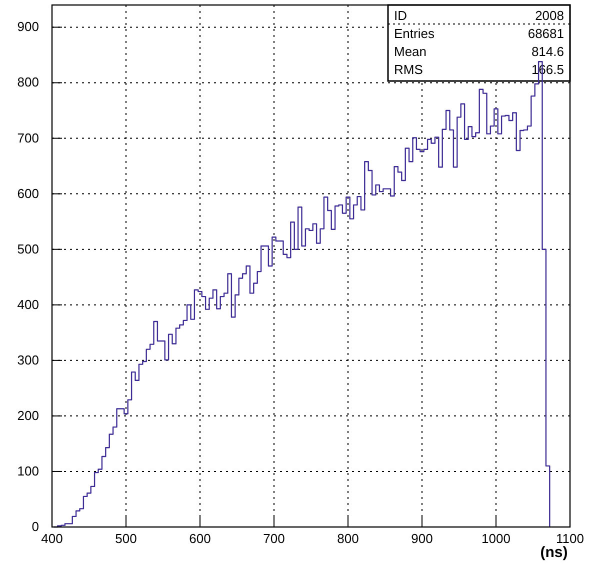 The image size is (591, 566). I want to click on y-tick-label: 300, so click(28, 360).